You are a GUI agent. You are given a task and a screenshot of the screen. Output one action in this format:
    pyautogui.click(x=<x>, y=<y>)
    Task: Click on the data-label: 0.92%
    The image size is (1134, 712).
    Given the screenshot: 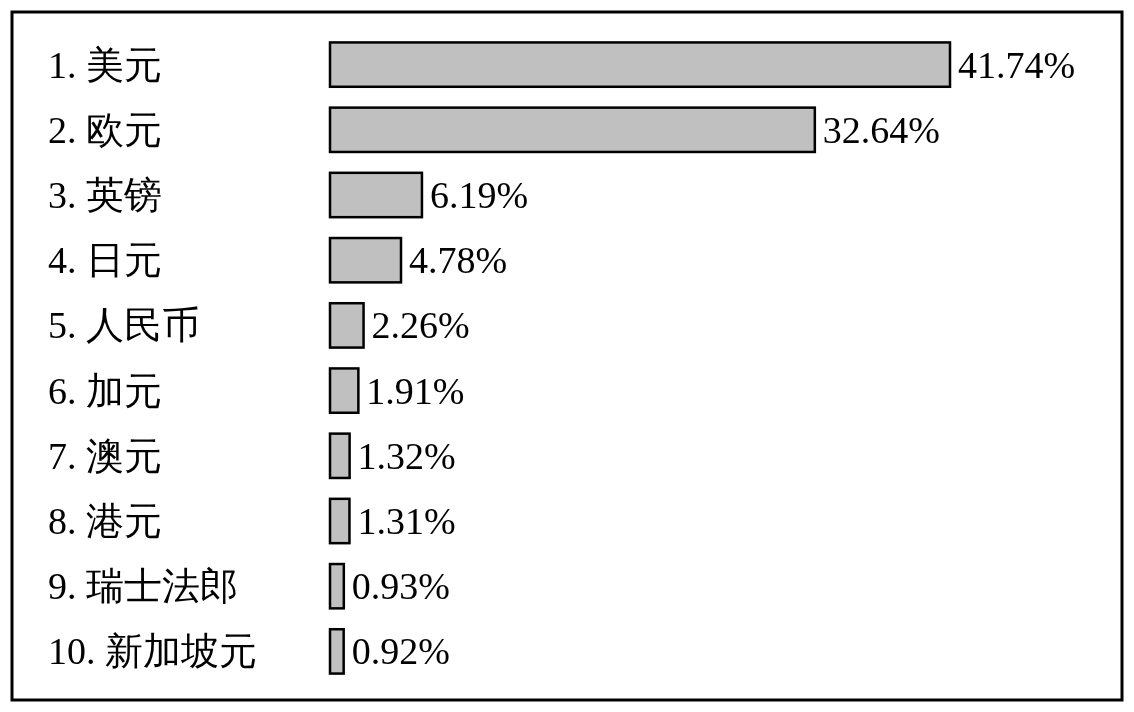 What is the action you would take?
    pyautogui.click(x=400, y=651)
    